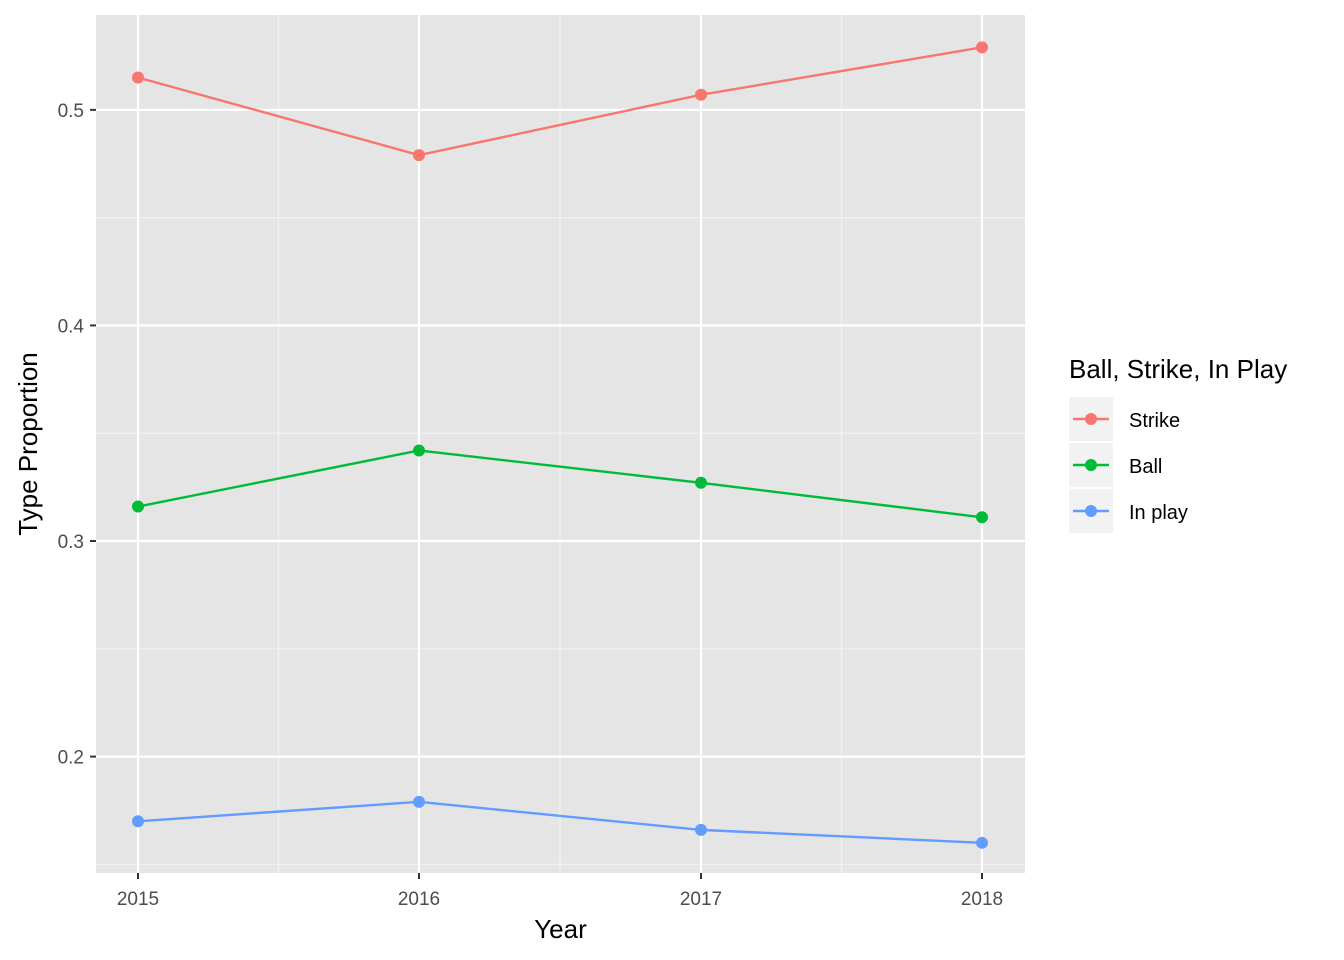 The width and height of the screenshot is (1344, 960). What do you see at coordinates (1115, 465) in the screenshot?
I see `legend-item: Ball` at bounding box center [1115, 465].